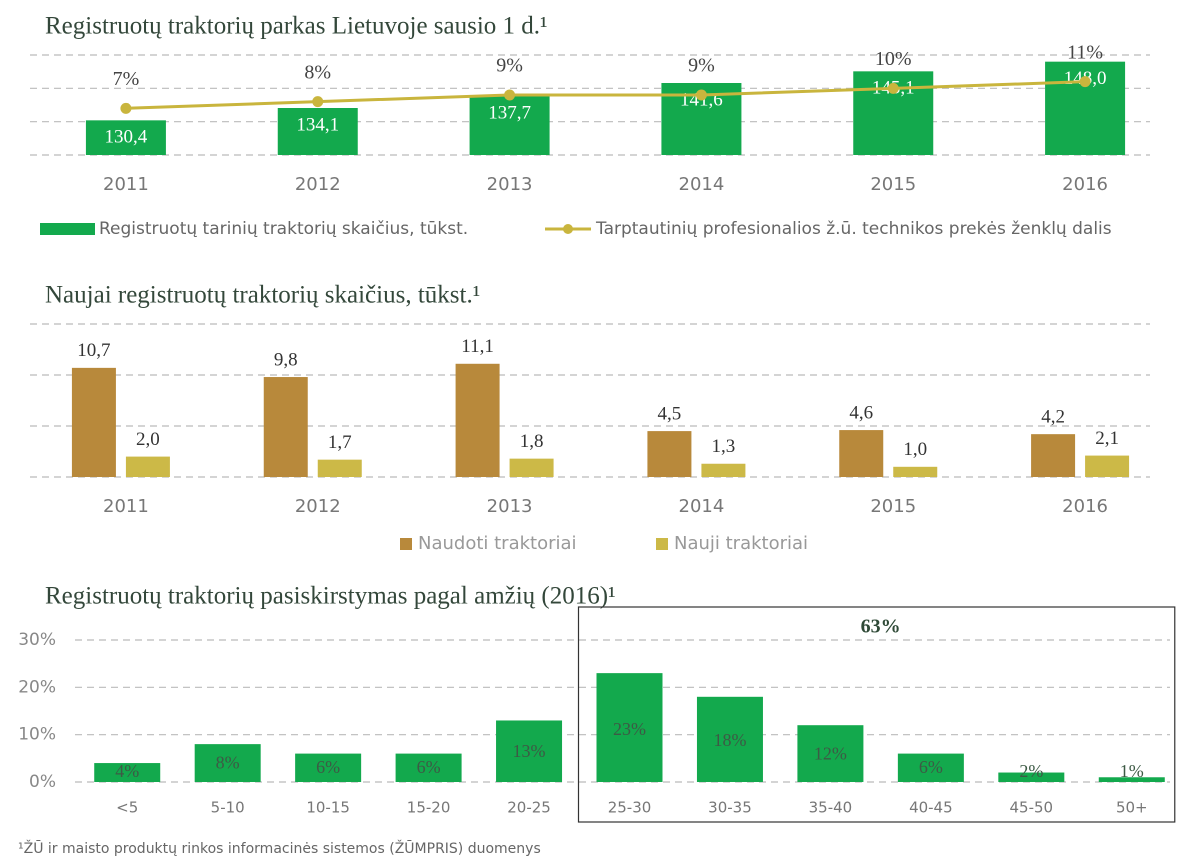 The image size is (1181, 861). I want to click on bar-value-label: 18%, so click(729, 740).